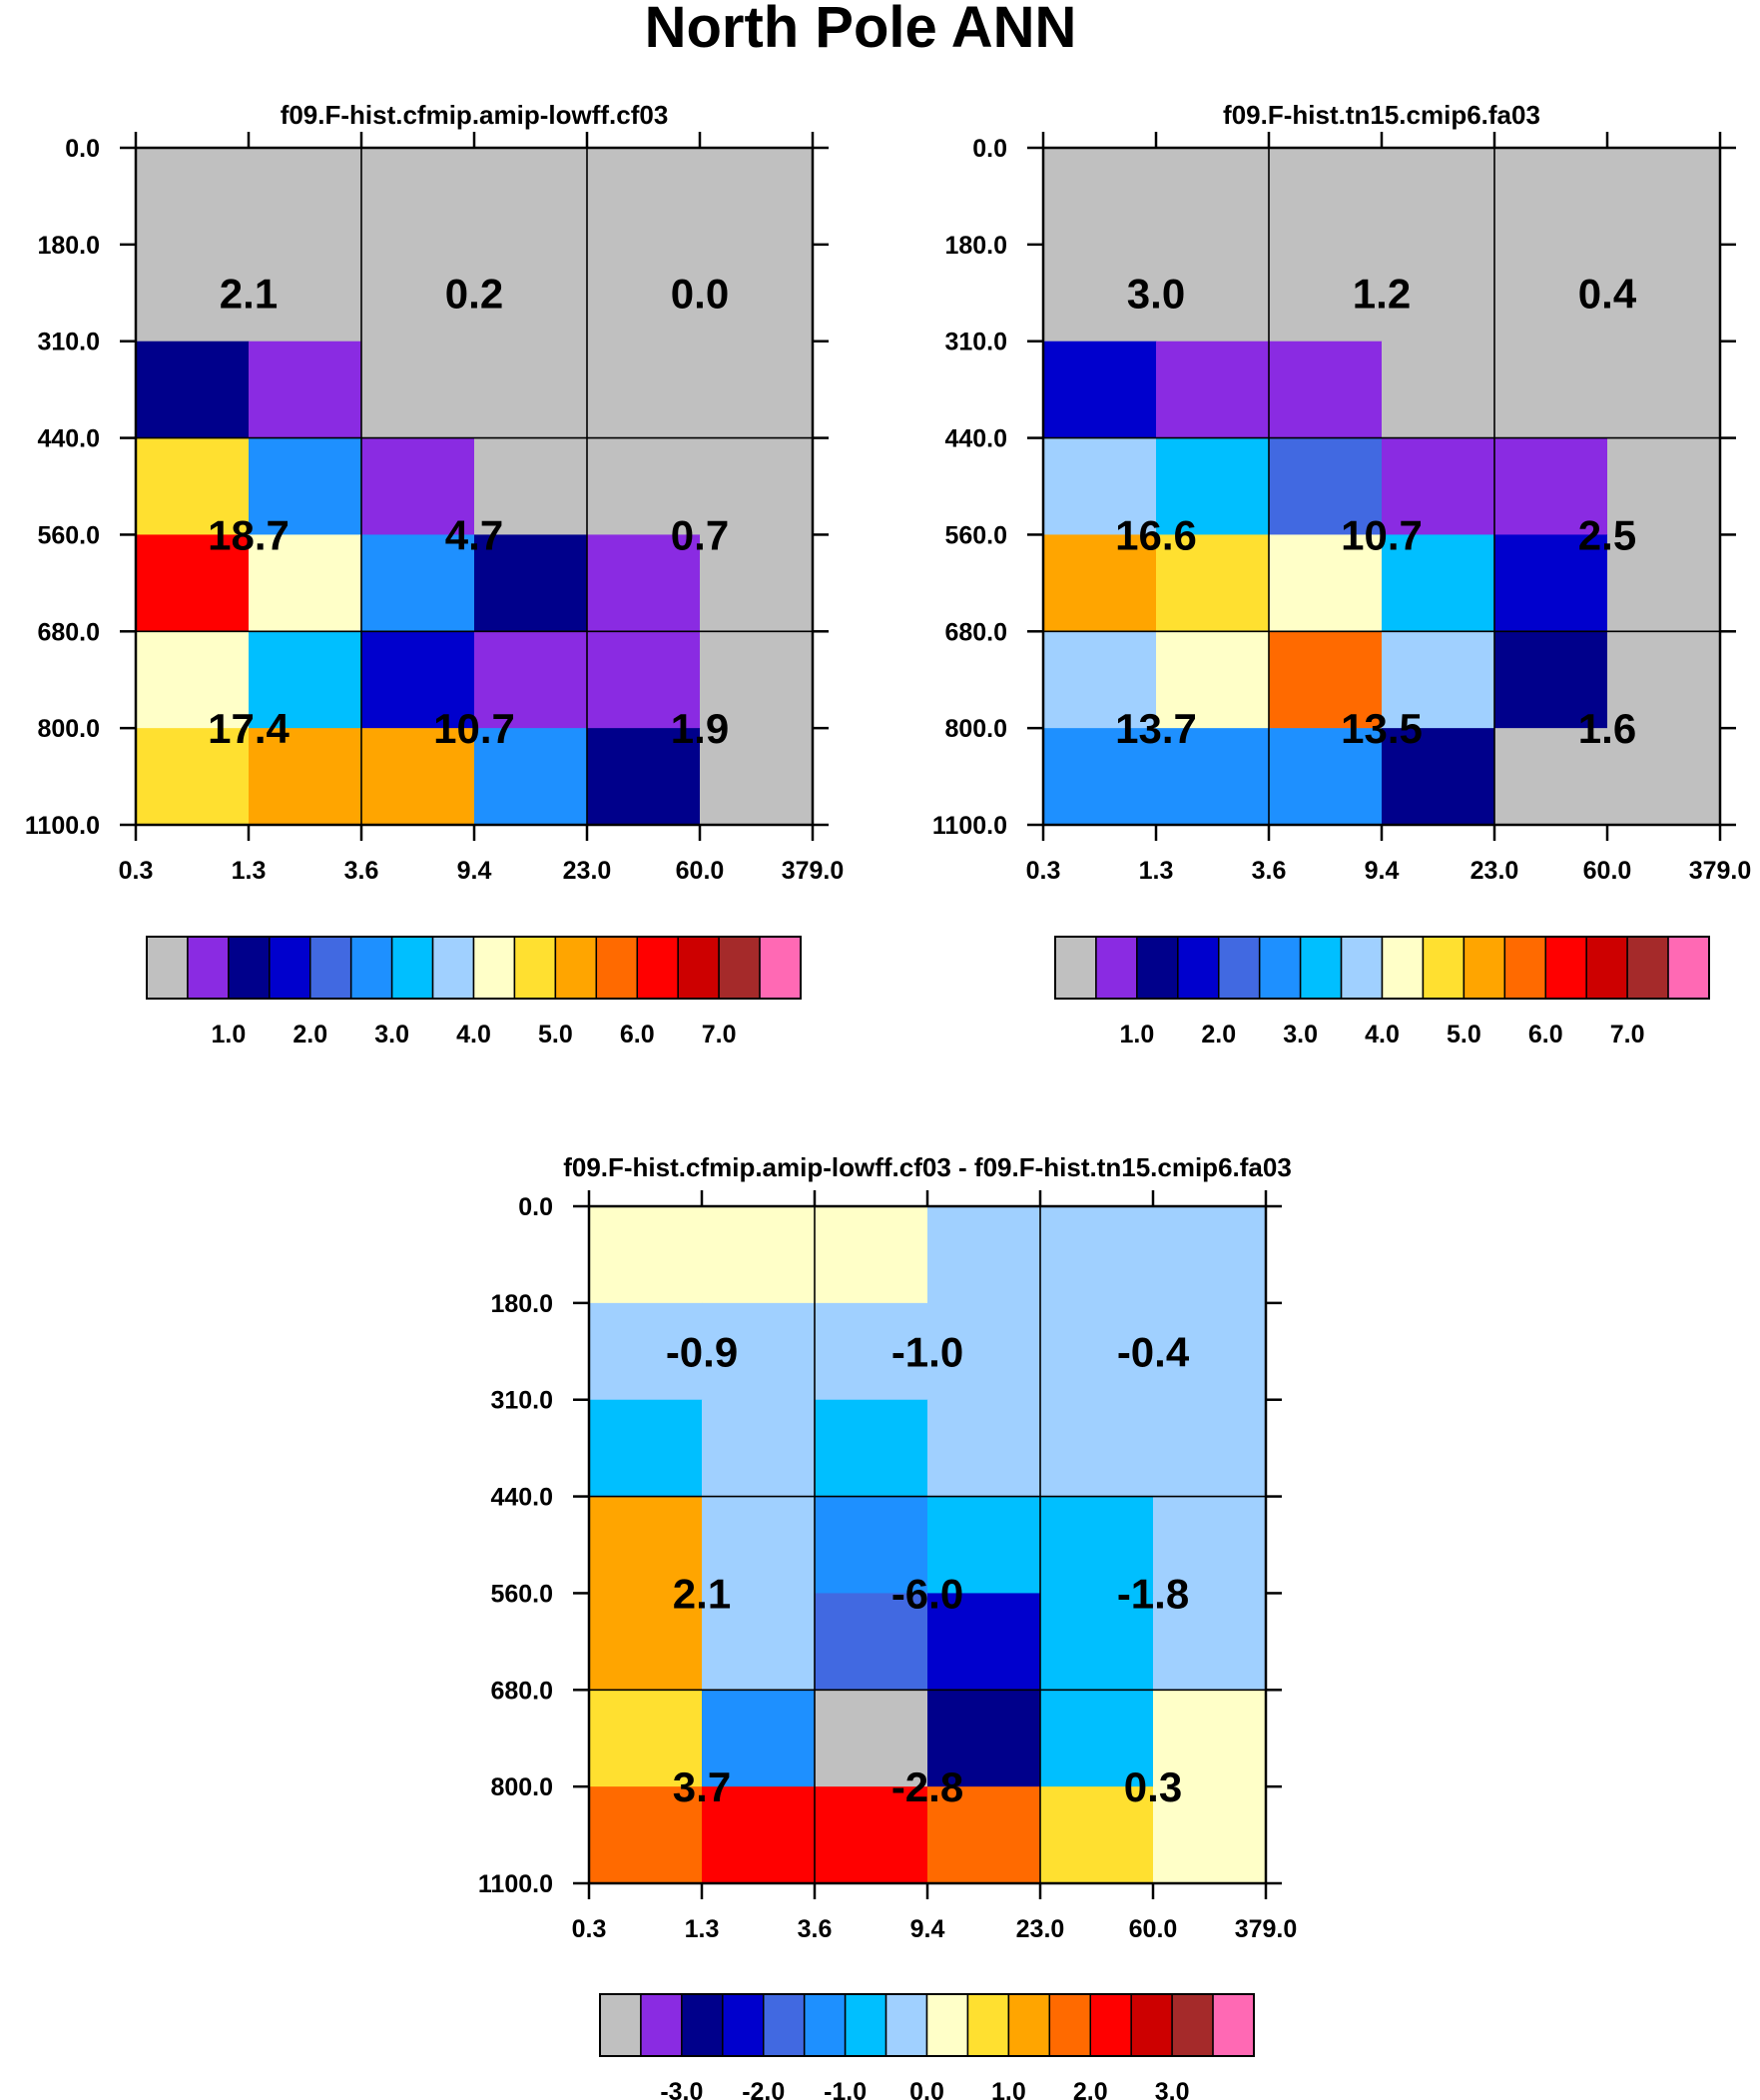 The height and width of the screenshot is (2100, 1760). I want to click on x-tick-label: 0.3, so click(136, 871).